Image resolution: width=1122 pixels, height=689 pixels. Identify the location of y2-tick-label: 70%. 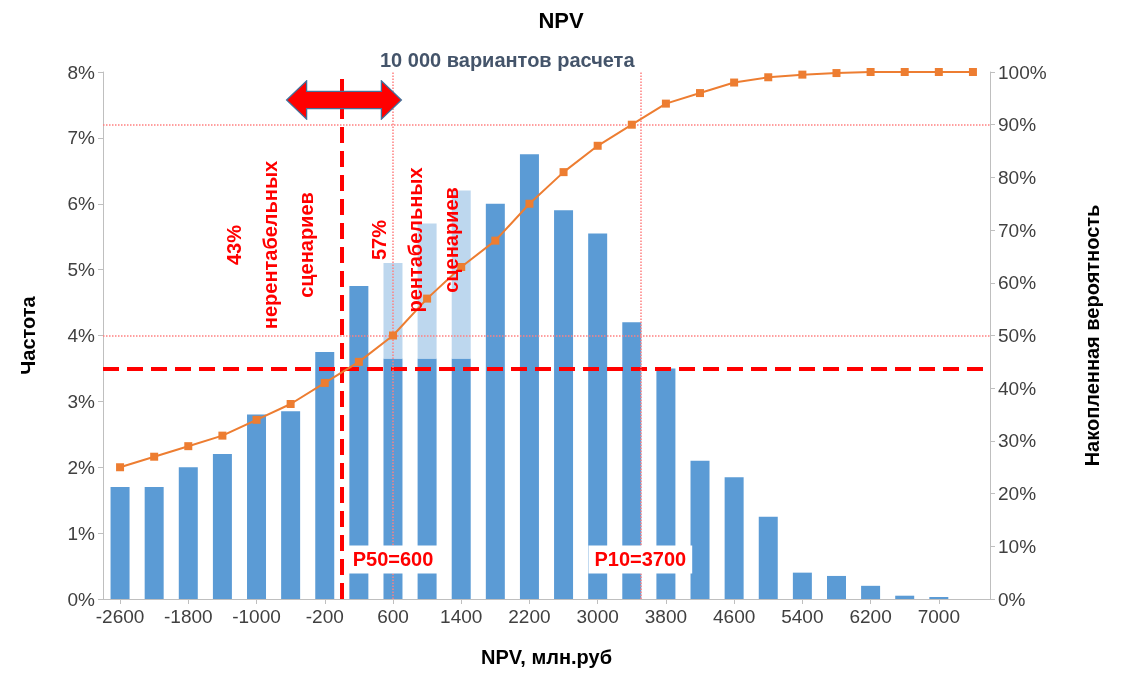
(1017, 230).